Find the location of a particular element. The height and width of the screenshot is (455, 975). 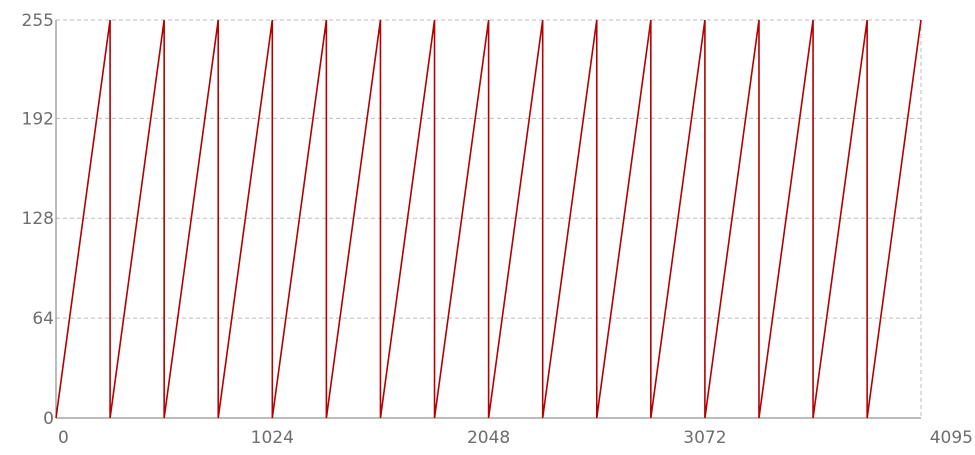

x-tick-label-0: 0 is located at coordinates (63, 438).